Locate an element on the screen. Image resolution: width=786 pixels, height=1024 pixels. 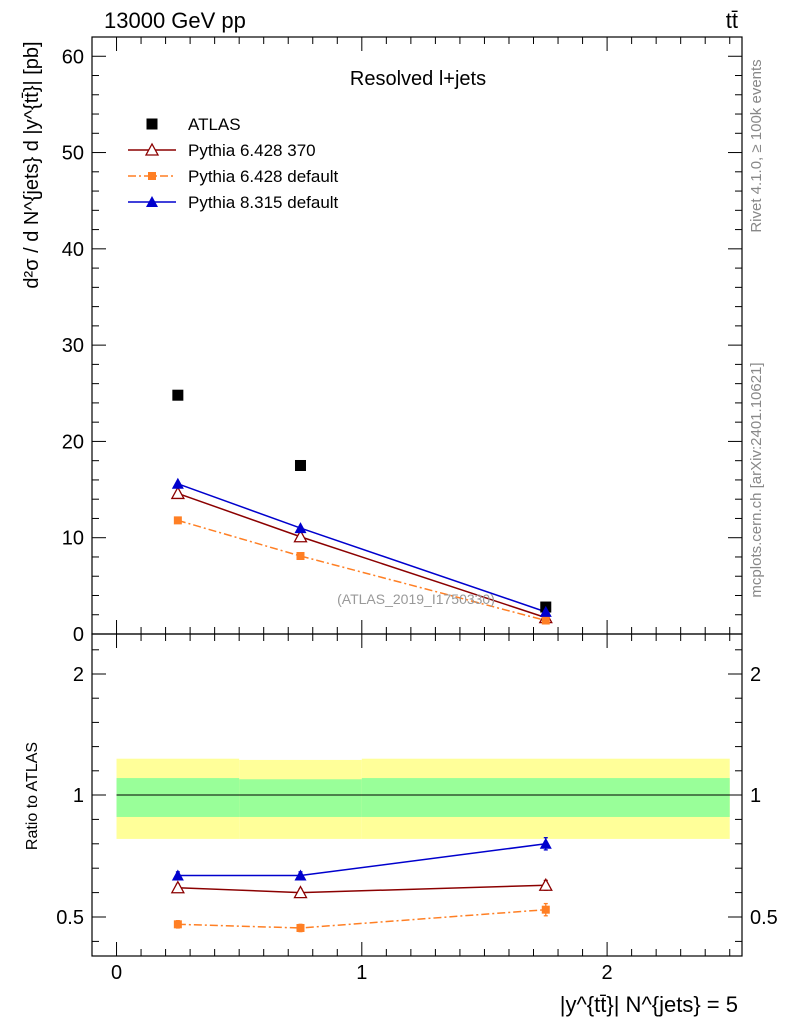
y-tick-label: 20 is located at coordinates (73, 442).